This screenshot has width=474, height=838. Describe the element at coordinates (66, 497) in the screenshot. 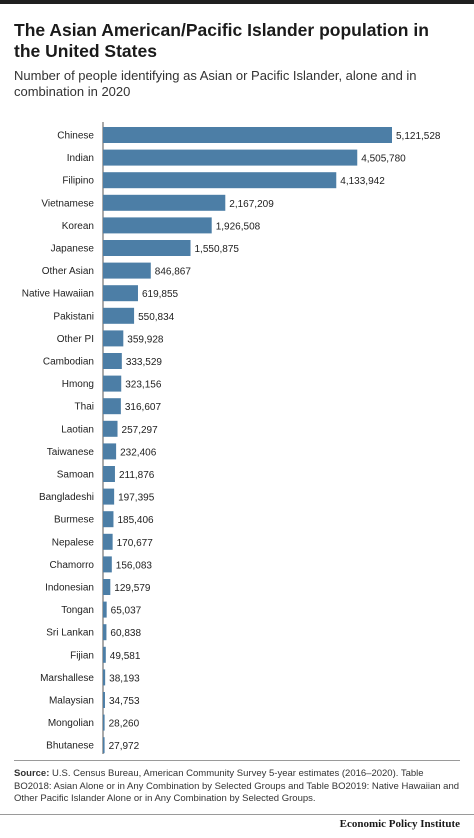

I see `category-label: Bangladeshi` at that location.